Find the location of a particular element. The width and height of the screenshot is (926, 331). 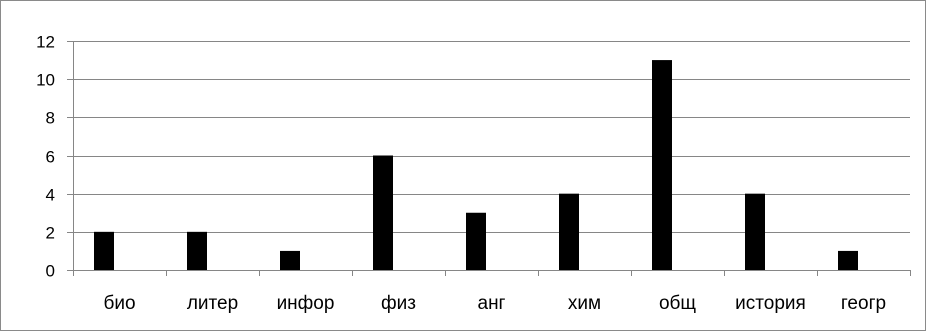

y-tick-label: 6 is located at coordinates (50, 157).